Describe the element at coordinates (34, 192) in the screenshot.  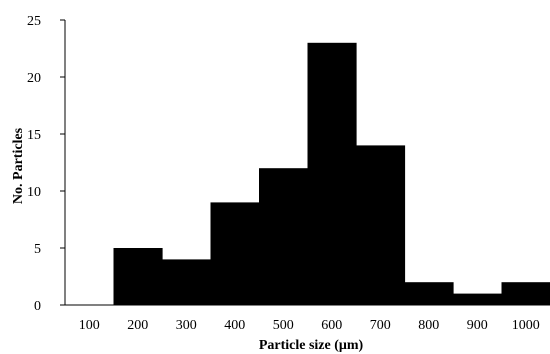
I see `y-tick-label: 10` at that location.